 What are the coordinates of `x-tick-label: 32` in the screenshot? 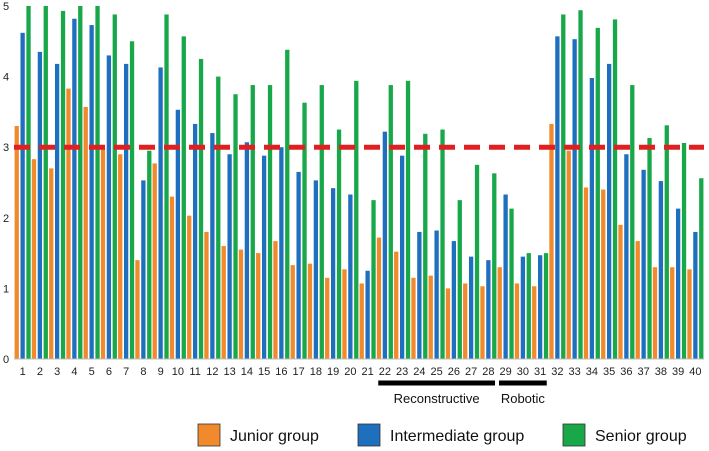 It's located at (557, 372).